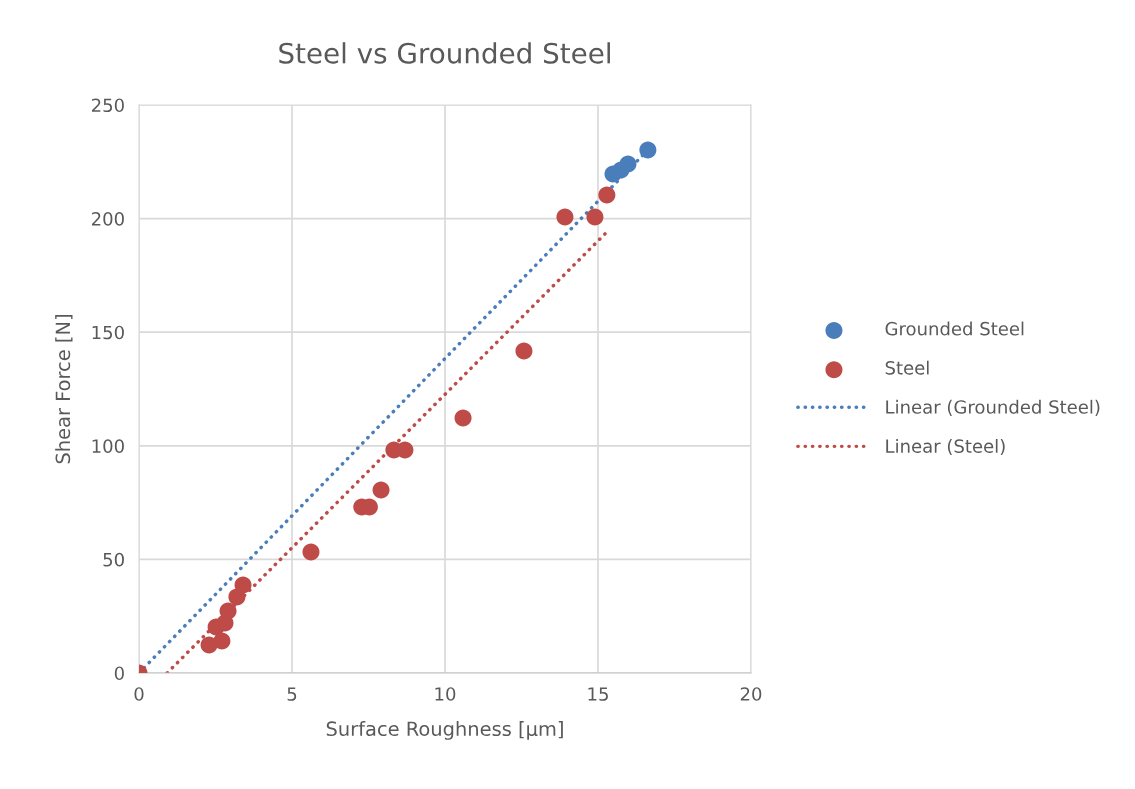 Image resolution: width=1135 pixels, height=789 pixels. Describe the element at coordinates (945, 447) in the screenshot. I see `legend-label: Linear (Steel)` at that location.